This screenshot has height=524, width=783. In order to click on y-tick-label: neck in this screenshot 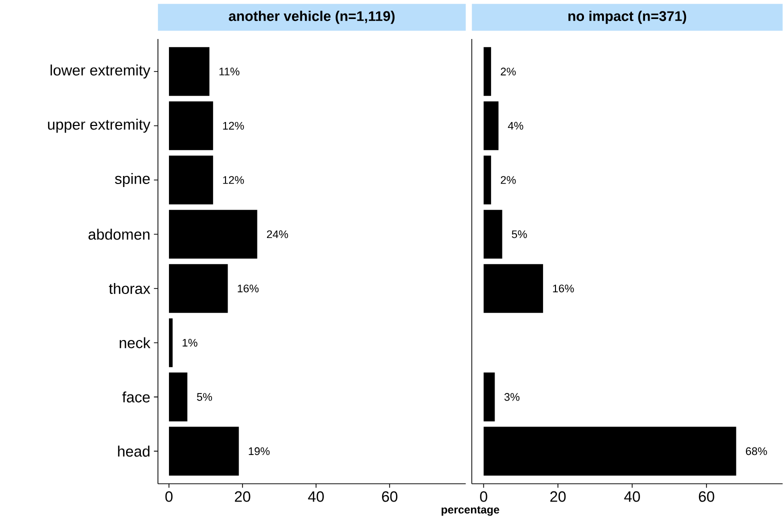, I will do `click(135, 342)`.